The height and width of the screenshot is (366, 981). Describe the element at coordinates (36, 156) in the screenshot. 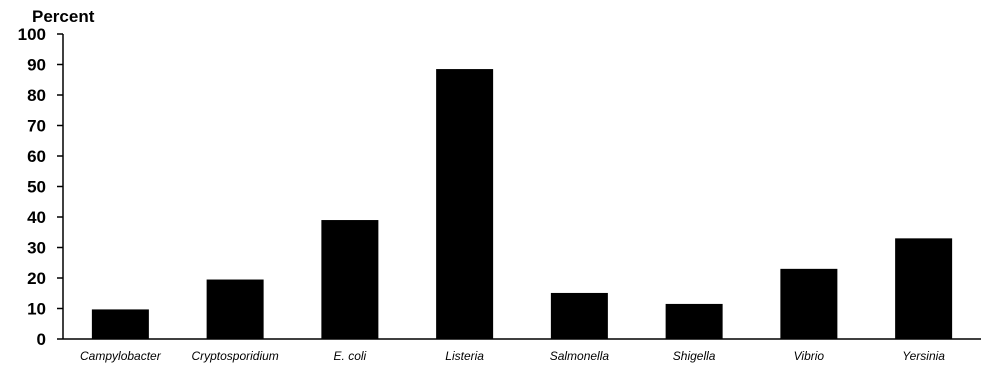

I see `y-tick-label: 60` at that location.